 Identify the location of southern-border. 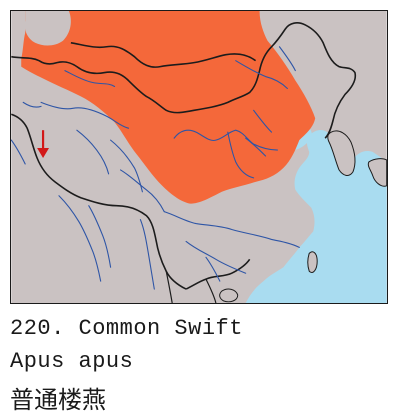
(218, 274).